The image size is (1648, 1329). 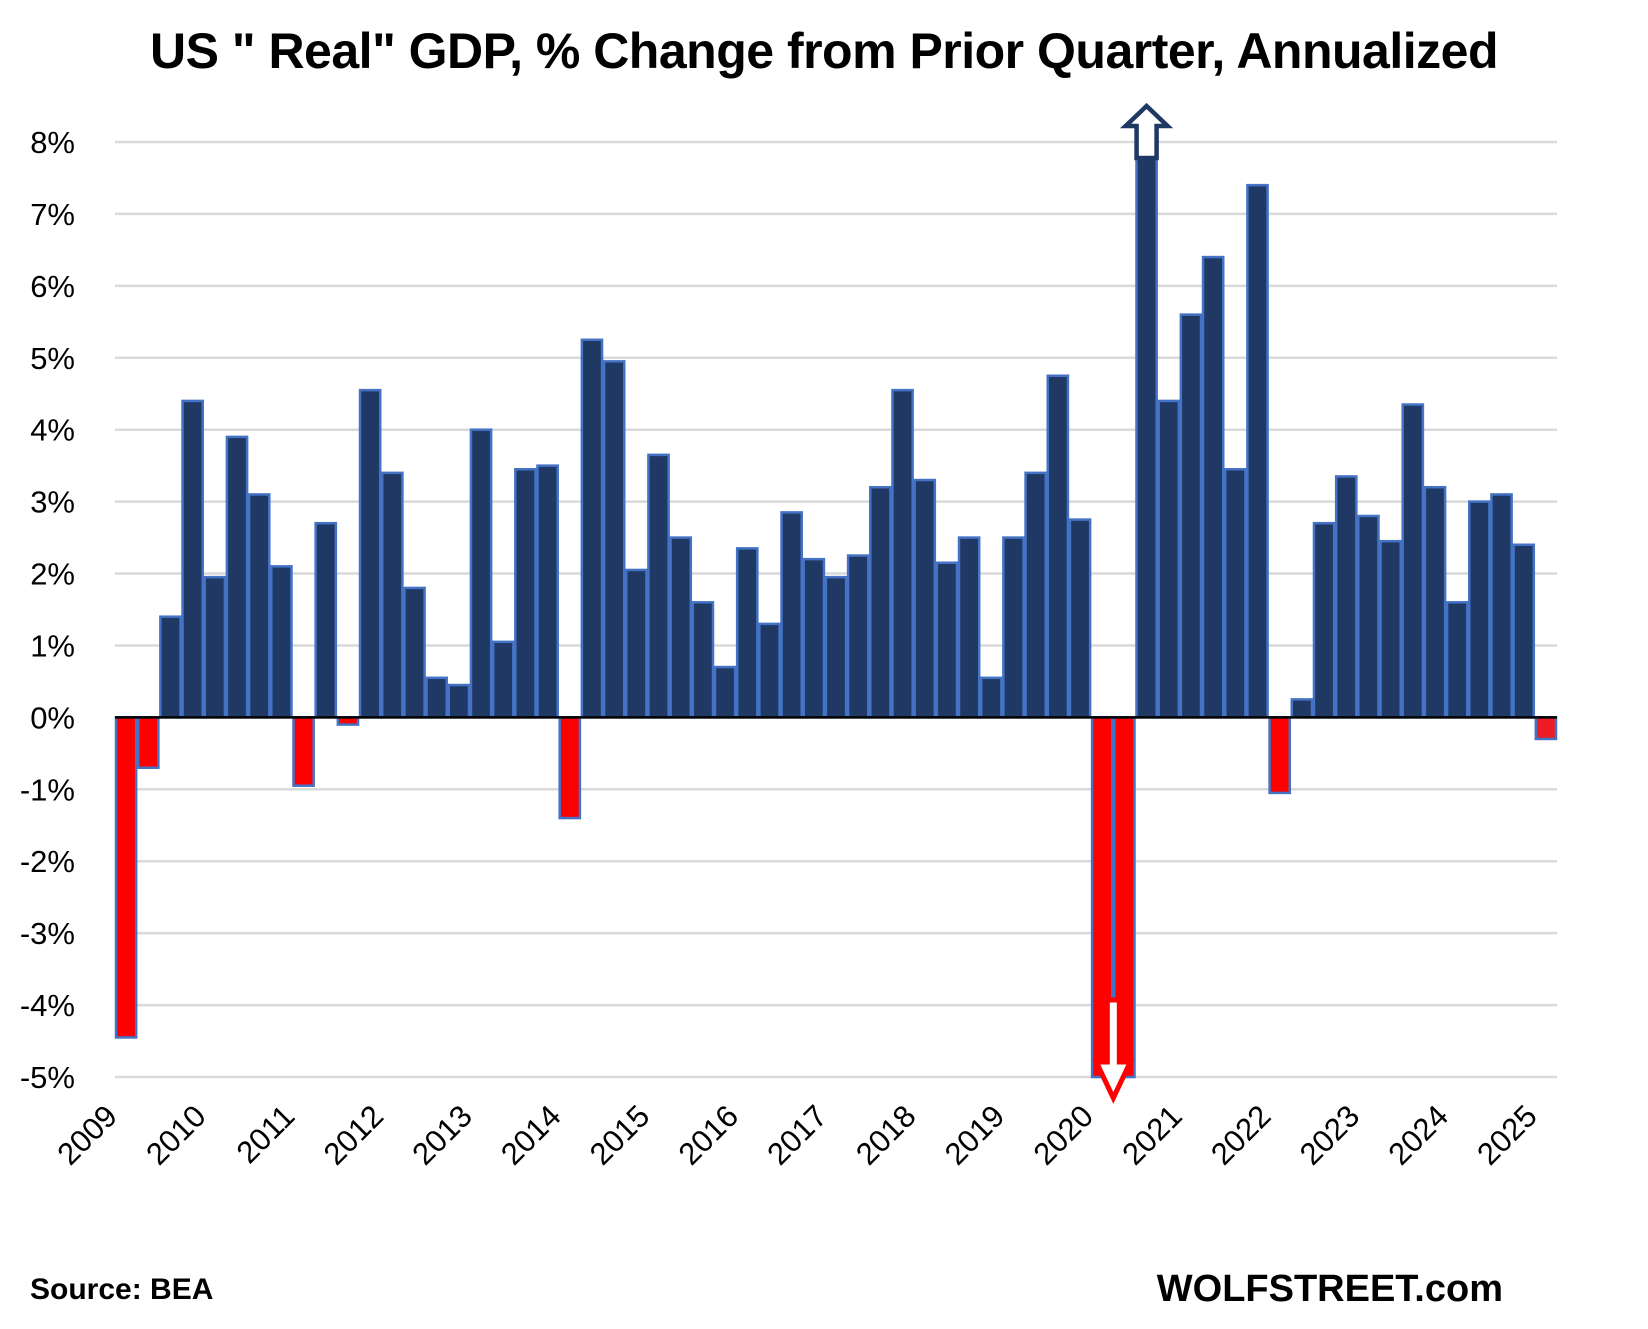 What do you see at coordinates (192, 559) in the screenshot?
I see `bar-2009Q4` at bounding box center [192, 559].